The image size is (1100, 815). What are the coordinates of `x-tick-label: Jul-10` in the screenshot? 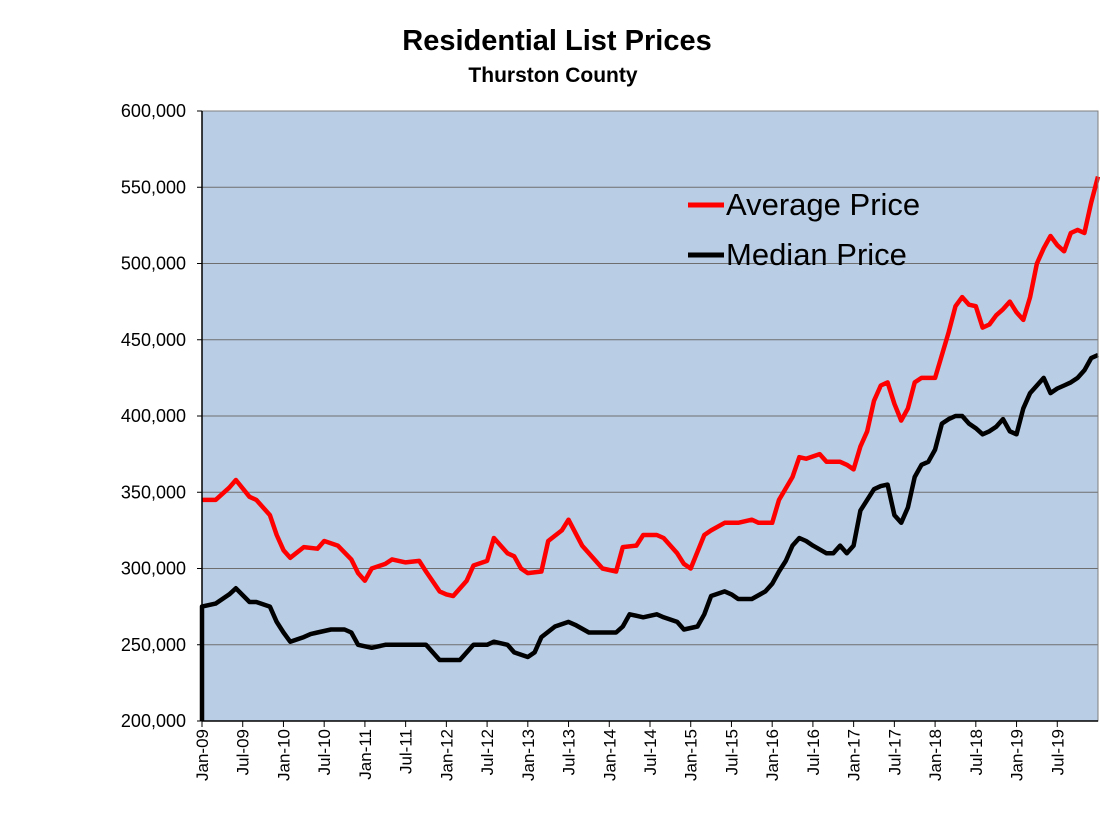 It's located at (324, 752).